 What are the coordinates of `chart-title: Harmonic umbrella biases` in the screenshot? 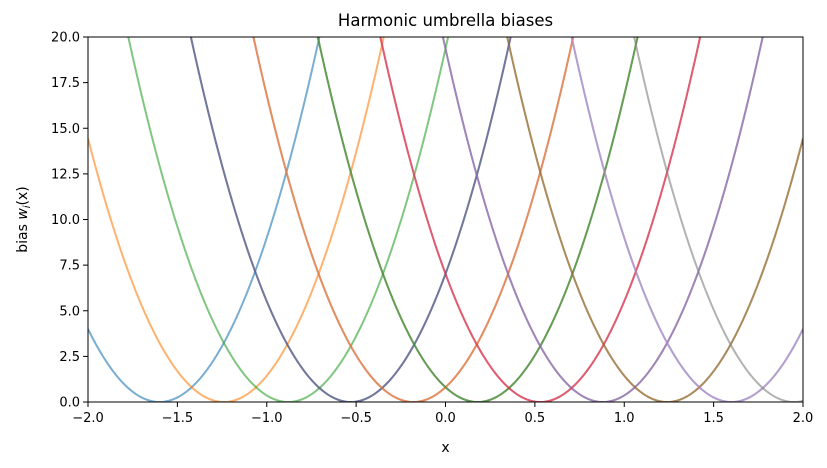 It's located at (445, 20).